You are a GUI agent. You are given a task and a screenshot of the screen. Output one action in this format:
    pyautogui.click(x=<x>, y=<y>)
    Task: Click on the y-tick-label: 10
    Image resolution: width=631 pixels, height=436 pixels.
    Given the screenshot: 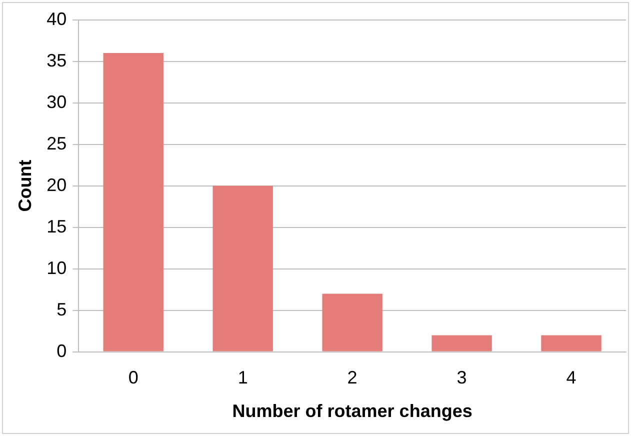 What is the action you would take?
    pyautogui.click(x=56, y=268)
    